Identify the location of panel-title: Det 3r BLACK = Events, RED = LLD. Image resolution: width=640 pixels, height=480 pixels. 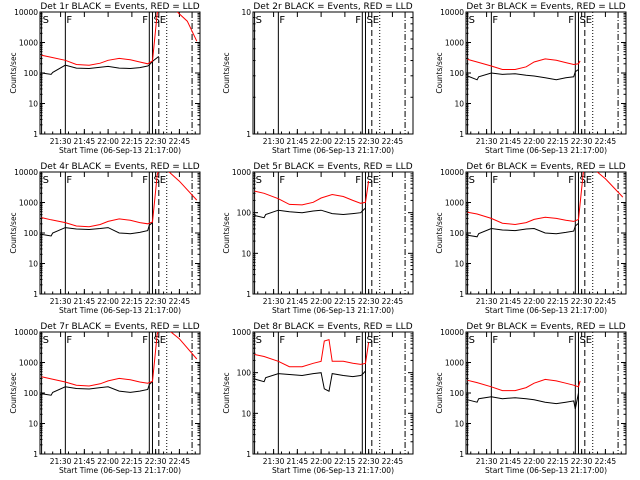
(545, 7).